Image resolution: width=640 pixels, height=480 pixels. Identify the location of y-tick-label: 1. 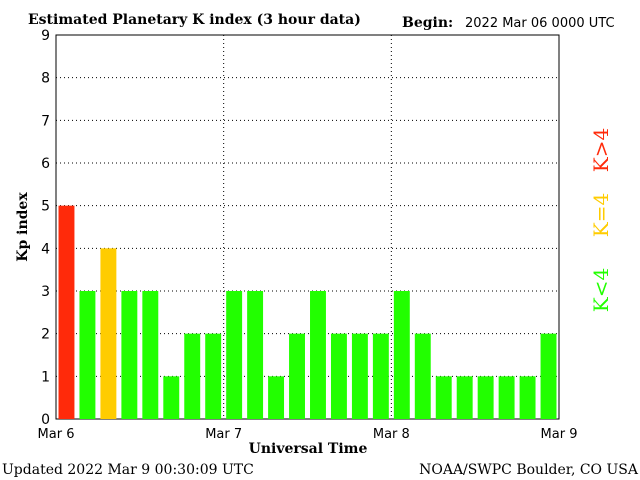
(45, 377).